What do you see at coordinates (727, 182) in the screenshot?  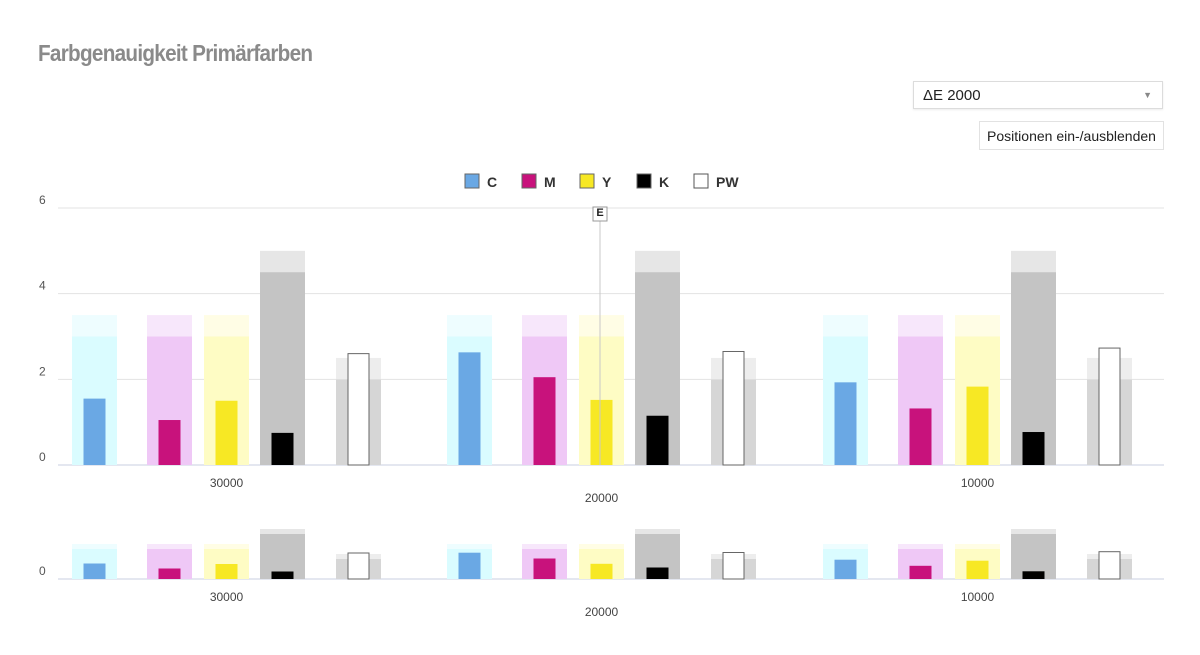 I see `legend-label-pw: PW` at bounding box center [727, 182].